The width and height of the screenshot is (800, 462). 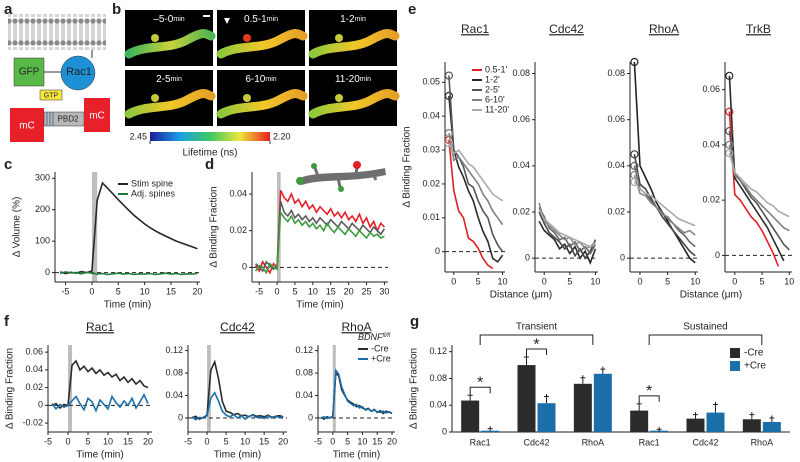 I want to click on y-axis-label: Δ Volume (%), so click(x=17, y=227).